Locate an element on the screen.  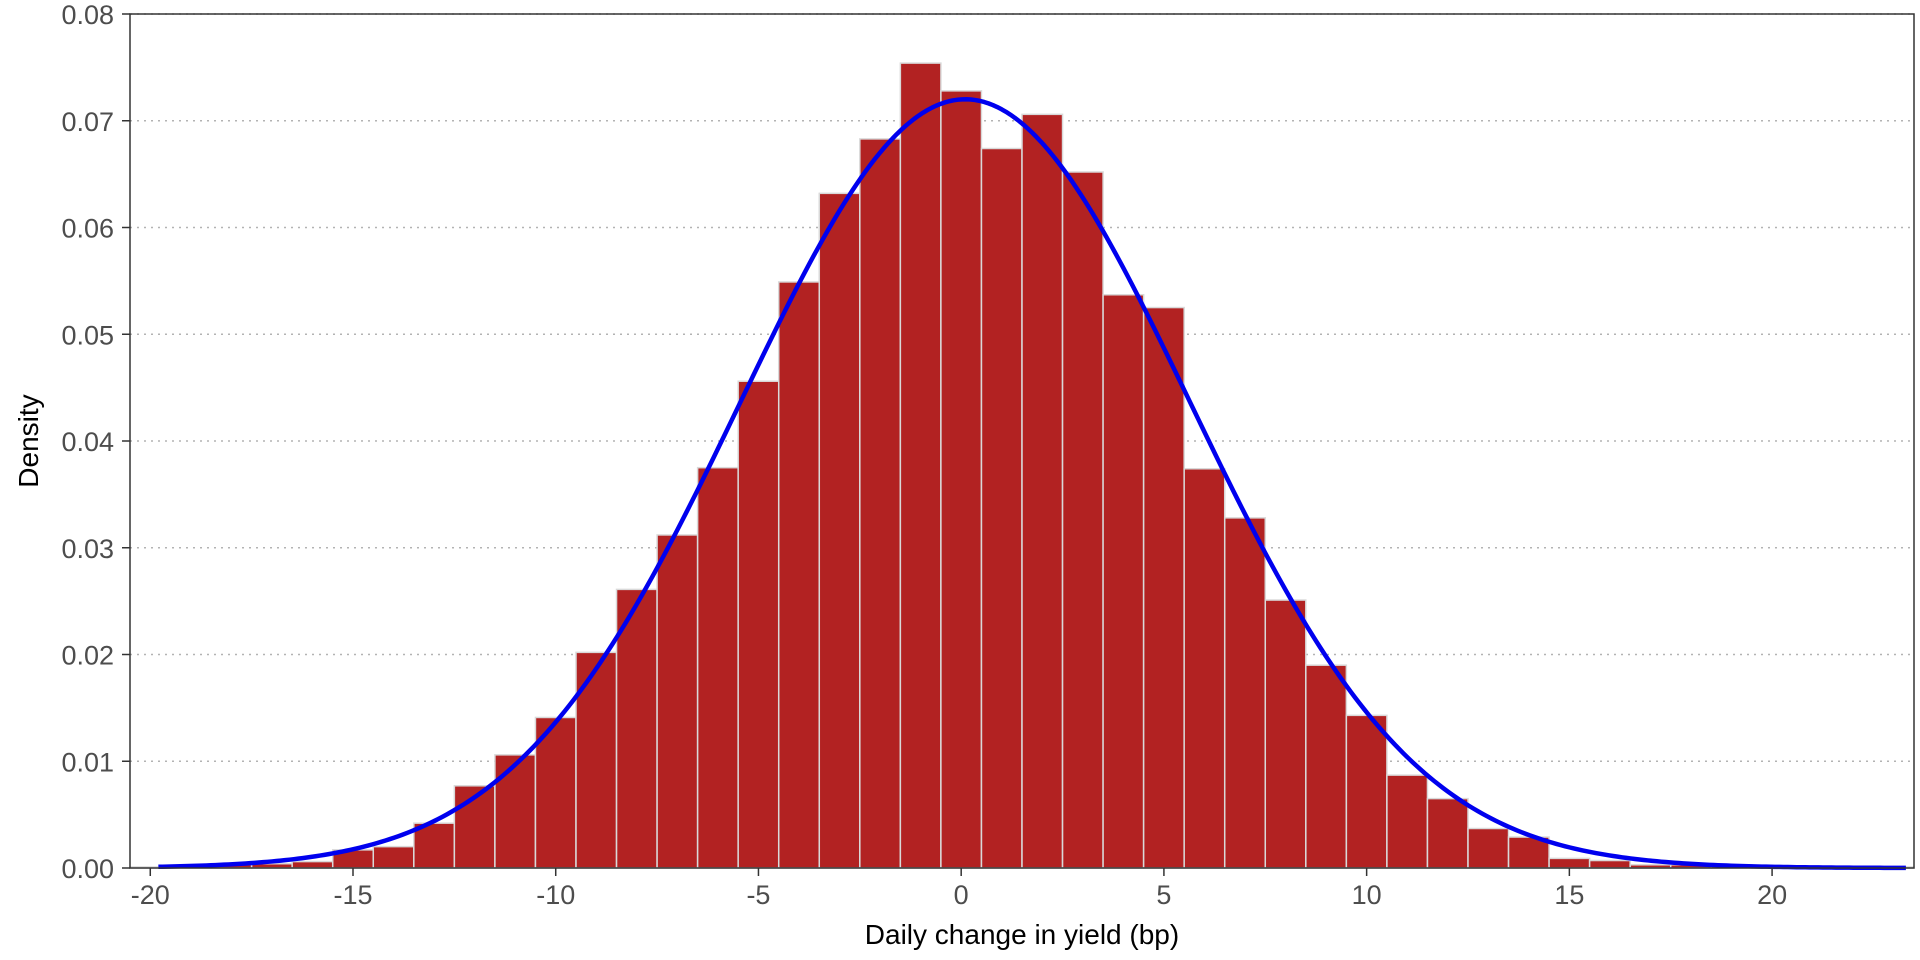
x-axis-title: Daily change in yield (bp) is located at coordinates (1022, 934).